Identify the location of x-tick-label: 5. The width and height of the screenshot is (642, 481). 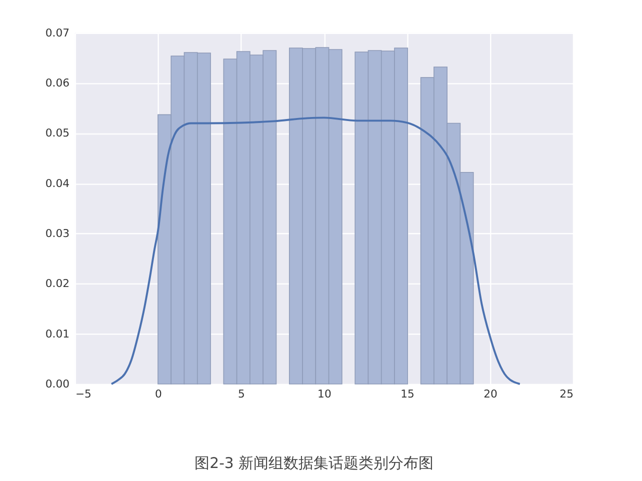
(241, 393).